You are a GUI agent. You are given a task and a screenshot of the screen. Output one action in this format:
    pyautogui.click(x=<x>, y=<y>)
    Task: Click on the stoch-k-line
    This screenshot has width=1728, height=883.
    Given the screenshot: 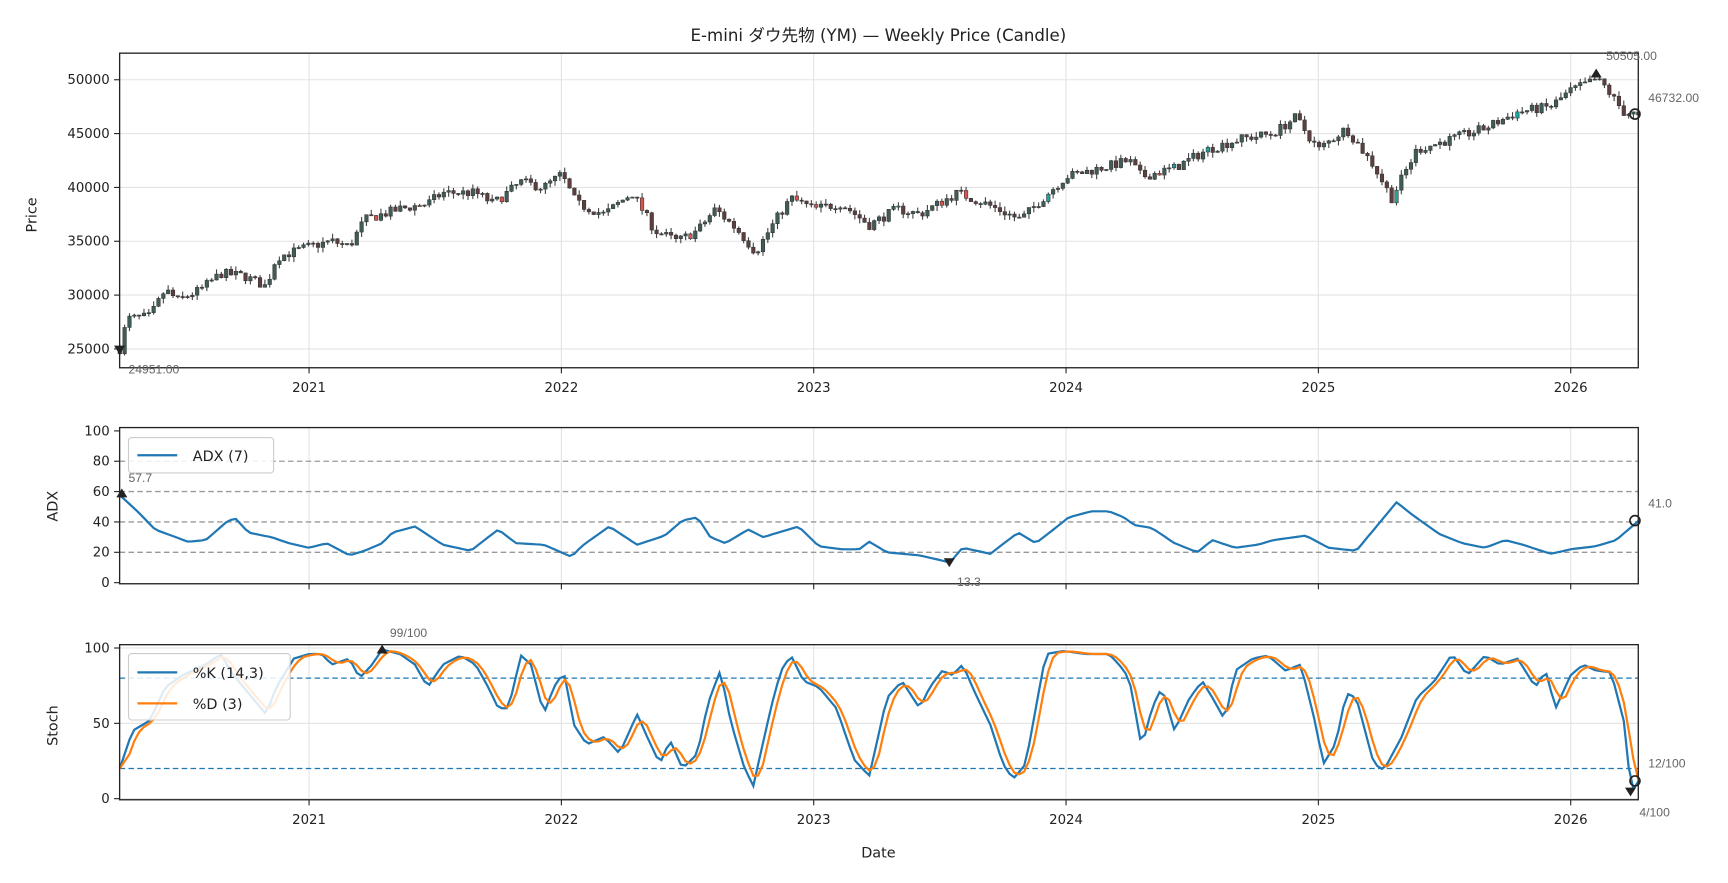 What is the action you would take?
    pyautogui.click(x=879, y=720)
    